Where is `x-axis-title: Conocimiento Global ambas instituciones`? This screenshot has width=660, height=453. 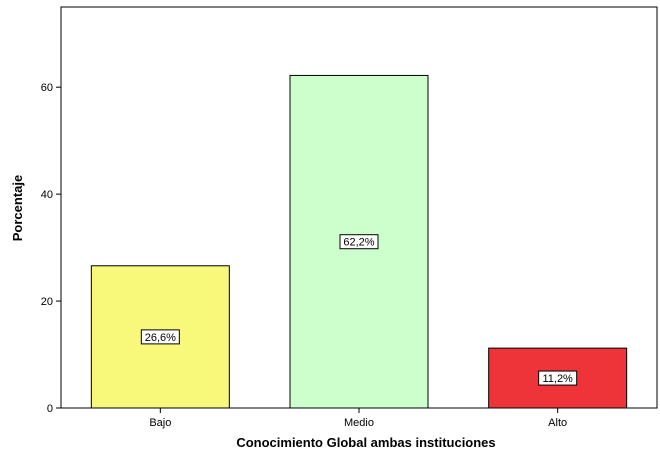 x-axis-title: Conocimiento Global ambas instituciones is located at coordinates (365, 442).